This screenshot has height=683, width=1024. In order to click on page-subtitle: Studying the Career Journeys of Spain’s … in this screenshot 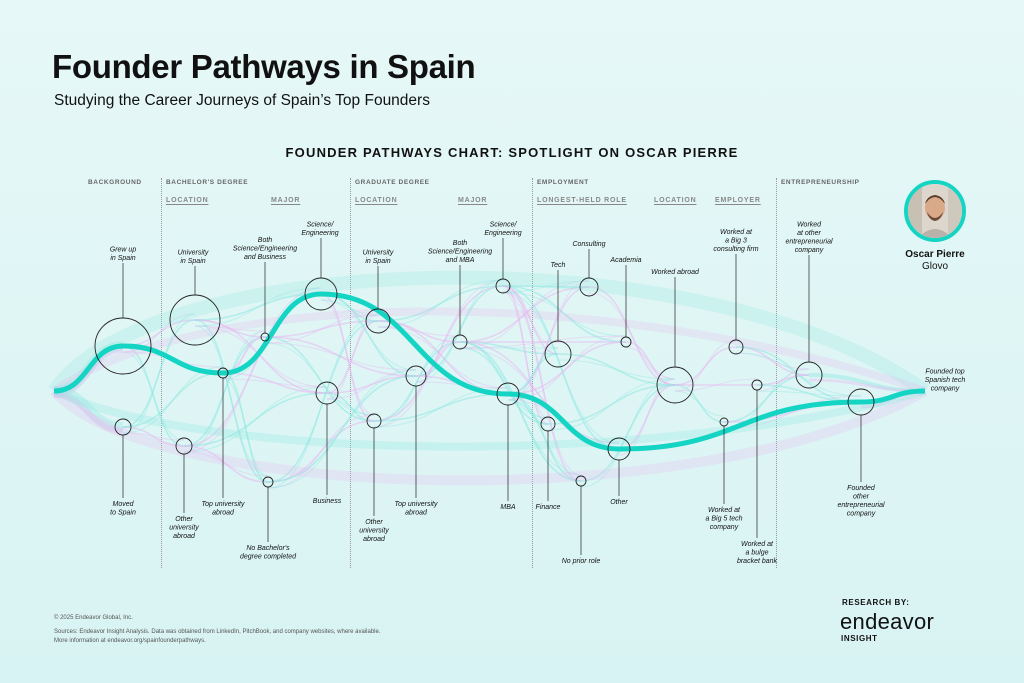, I will do `click(242, 100)`.